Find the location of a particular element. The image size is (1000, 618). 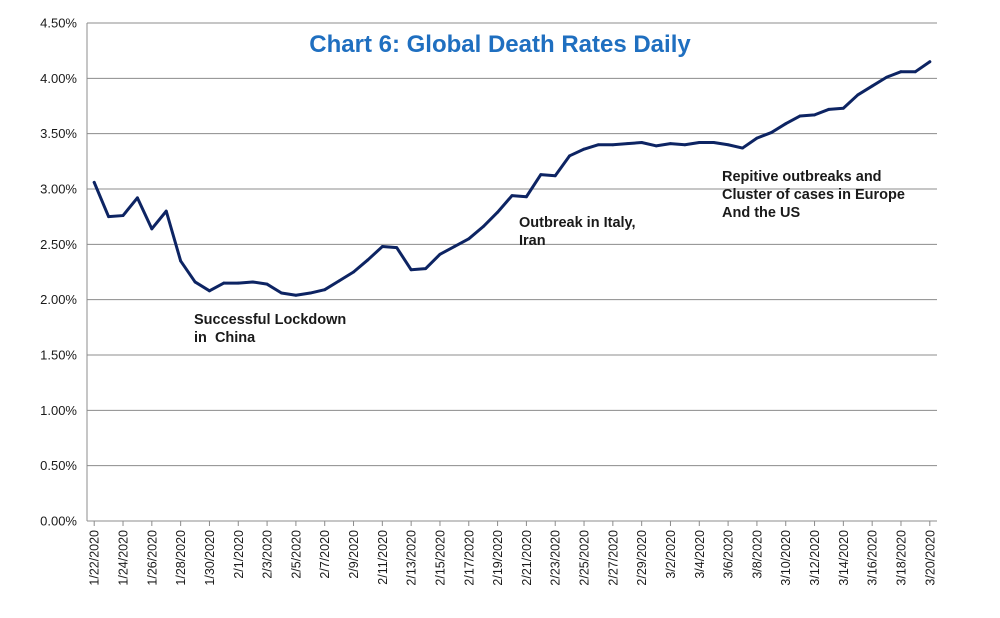

annotation-line: Successful Lockdown is located at coordinates (270, 320).